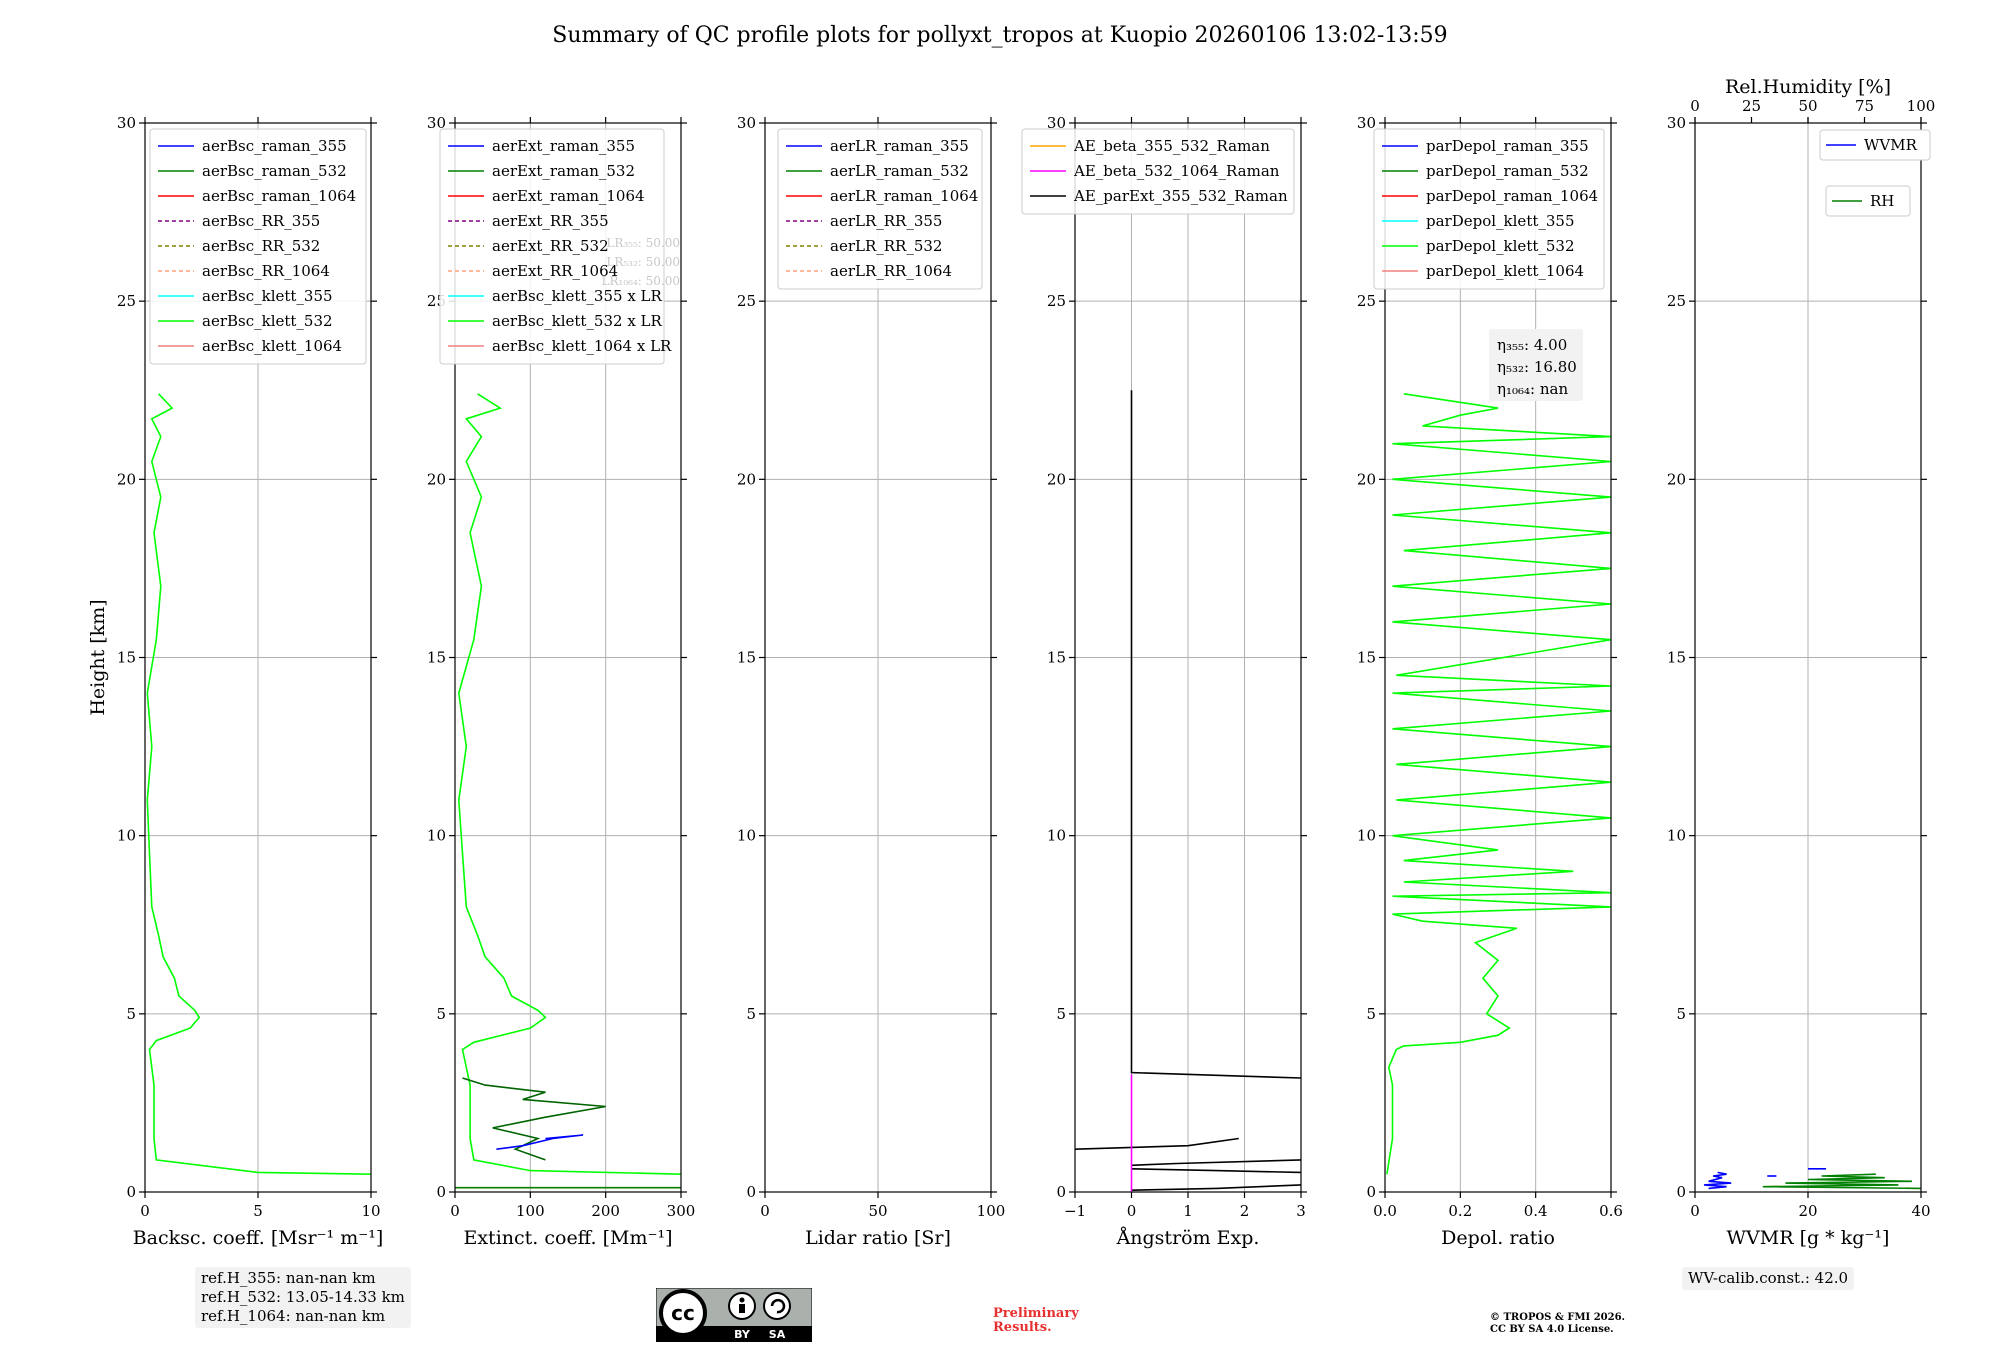  I want to click on legend-wvmr: WVMR, so click(1875, 145).